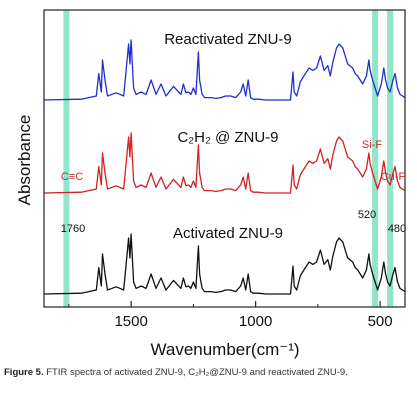 This screenshot has width=417, height=405. Describe the element at coordinates (224, 264) in the screenshot. I see `series-line-black` at that location.